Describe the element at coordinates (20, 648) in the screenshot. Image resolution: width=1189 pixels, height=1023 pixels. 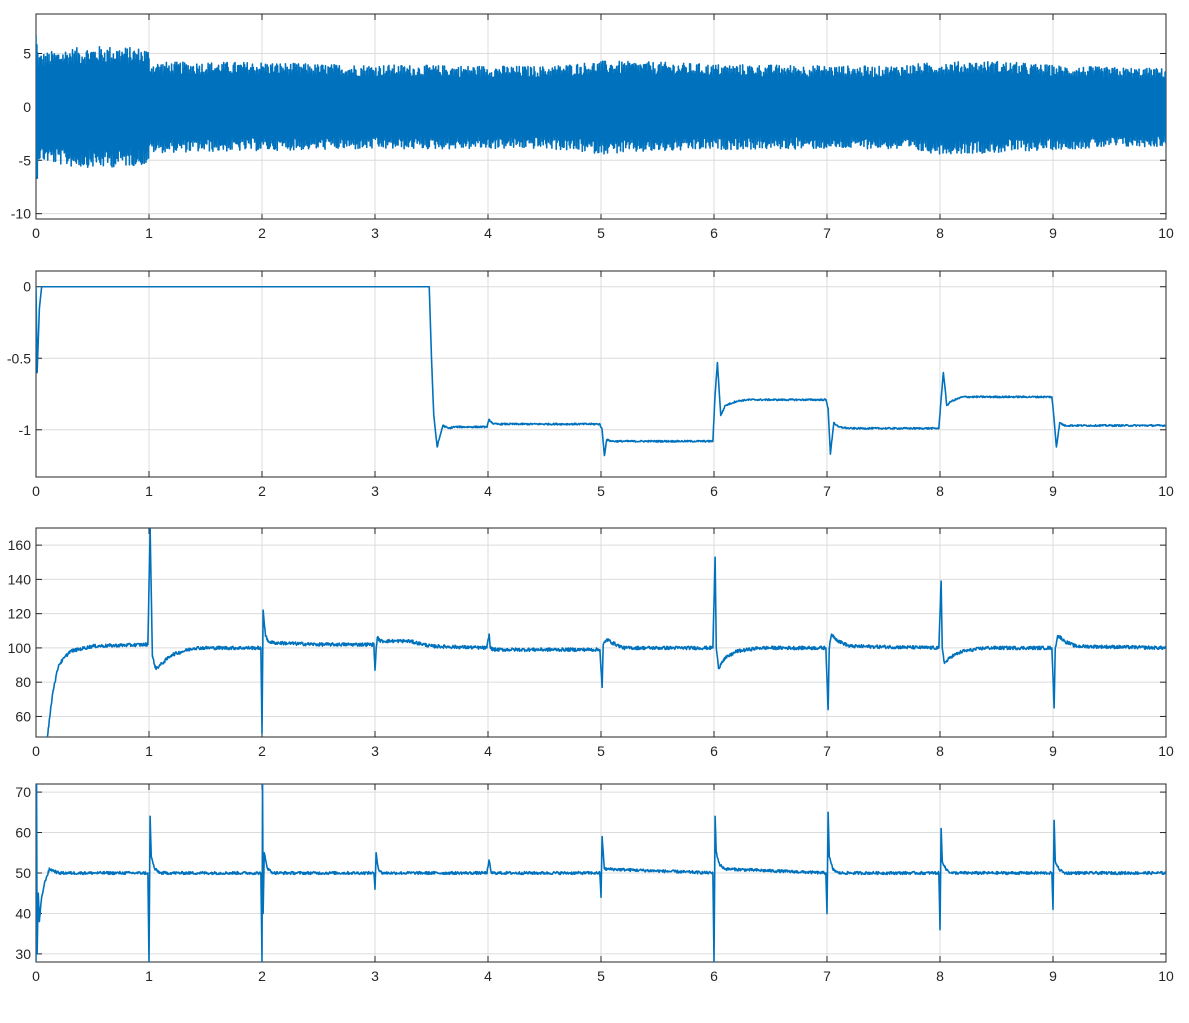
I see `y-tick-label: 100` at that location.